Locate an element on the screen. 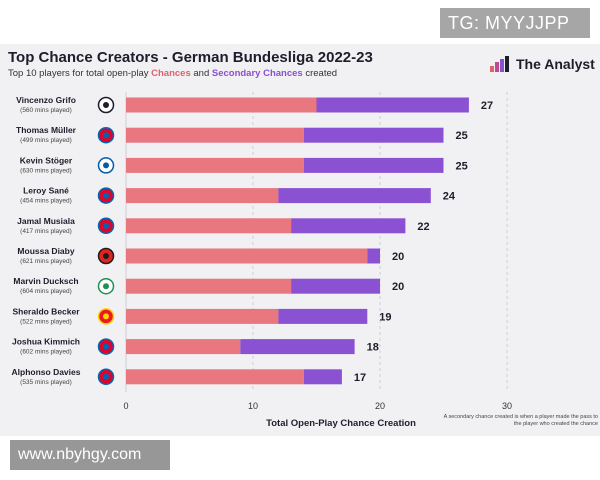 This screenshot has width=600, height=480. union-berlin-crest-icon is located at coordinates (106, 316).